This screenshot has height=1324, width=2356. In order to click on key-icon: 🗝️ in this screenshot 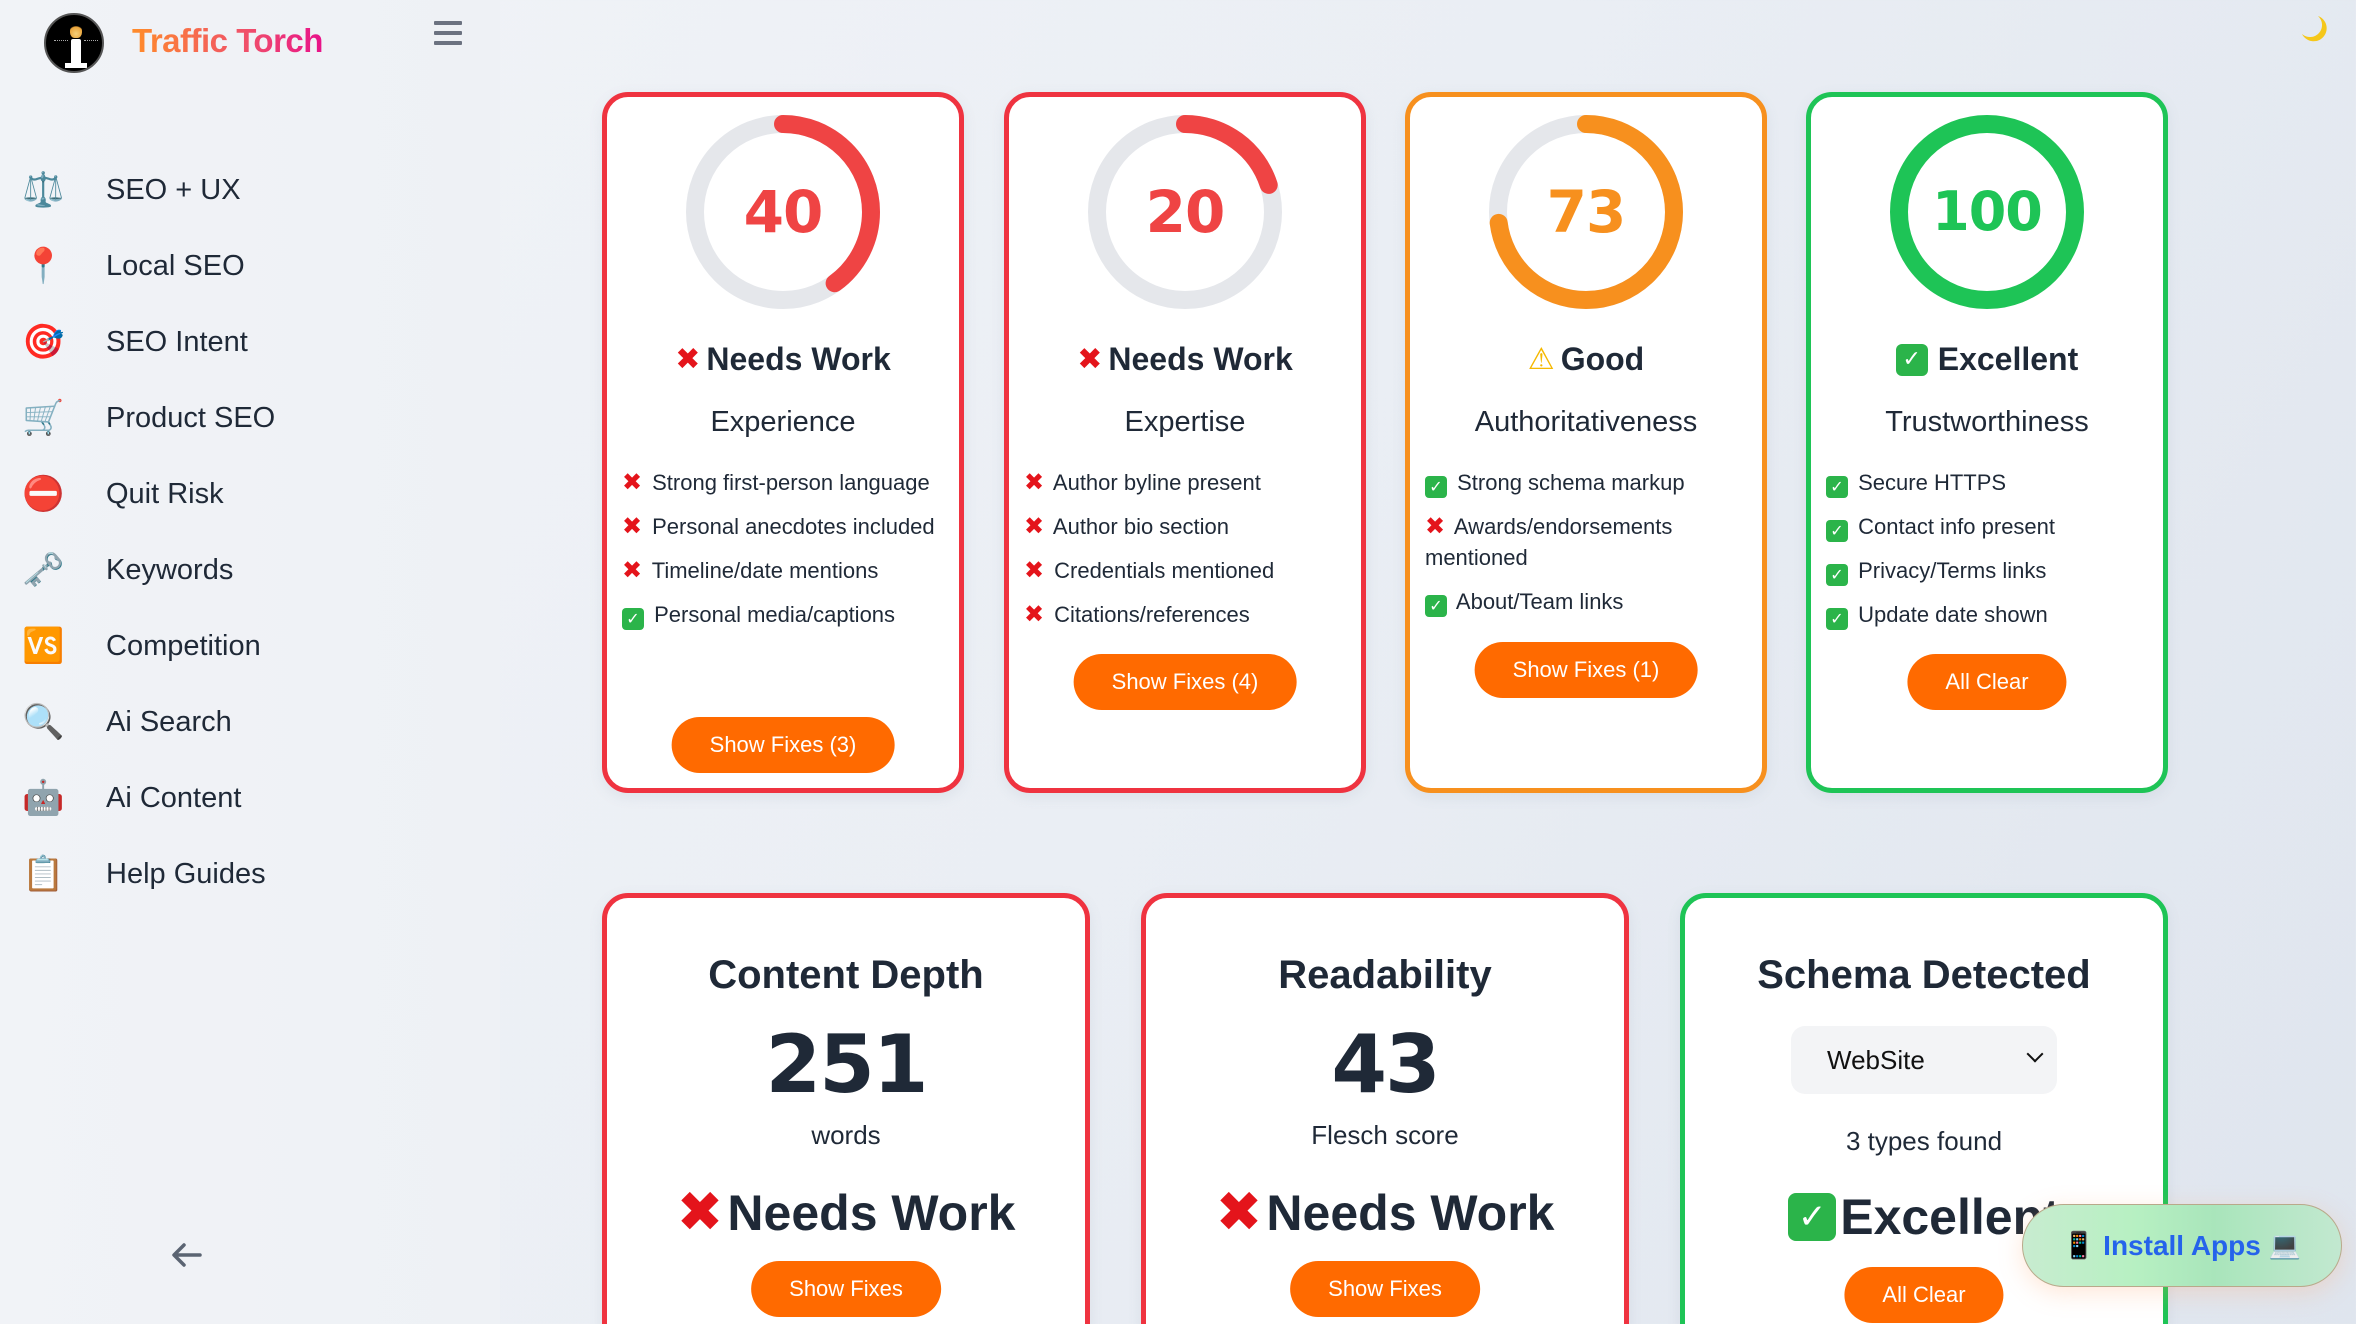, I will do `click(43, 570)`.